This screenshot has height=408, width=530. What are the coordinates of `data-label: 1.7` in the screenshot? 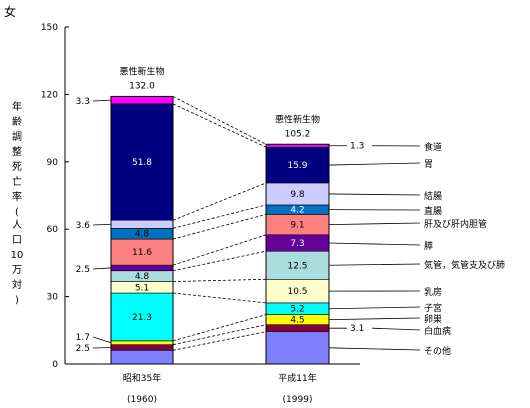 It's located at (83, 338).